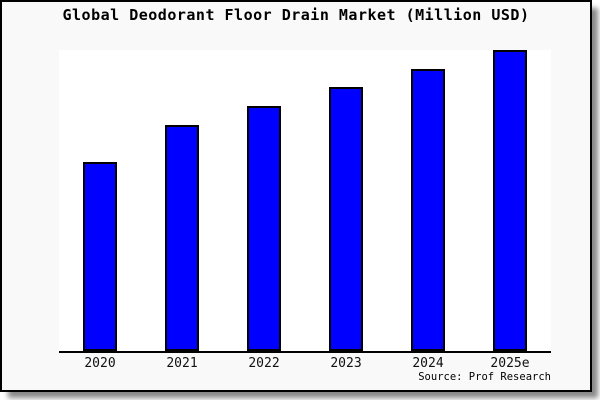  I want to click on x-tick-2021: 2021, so click(182, 363).